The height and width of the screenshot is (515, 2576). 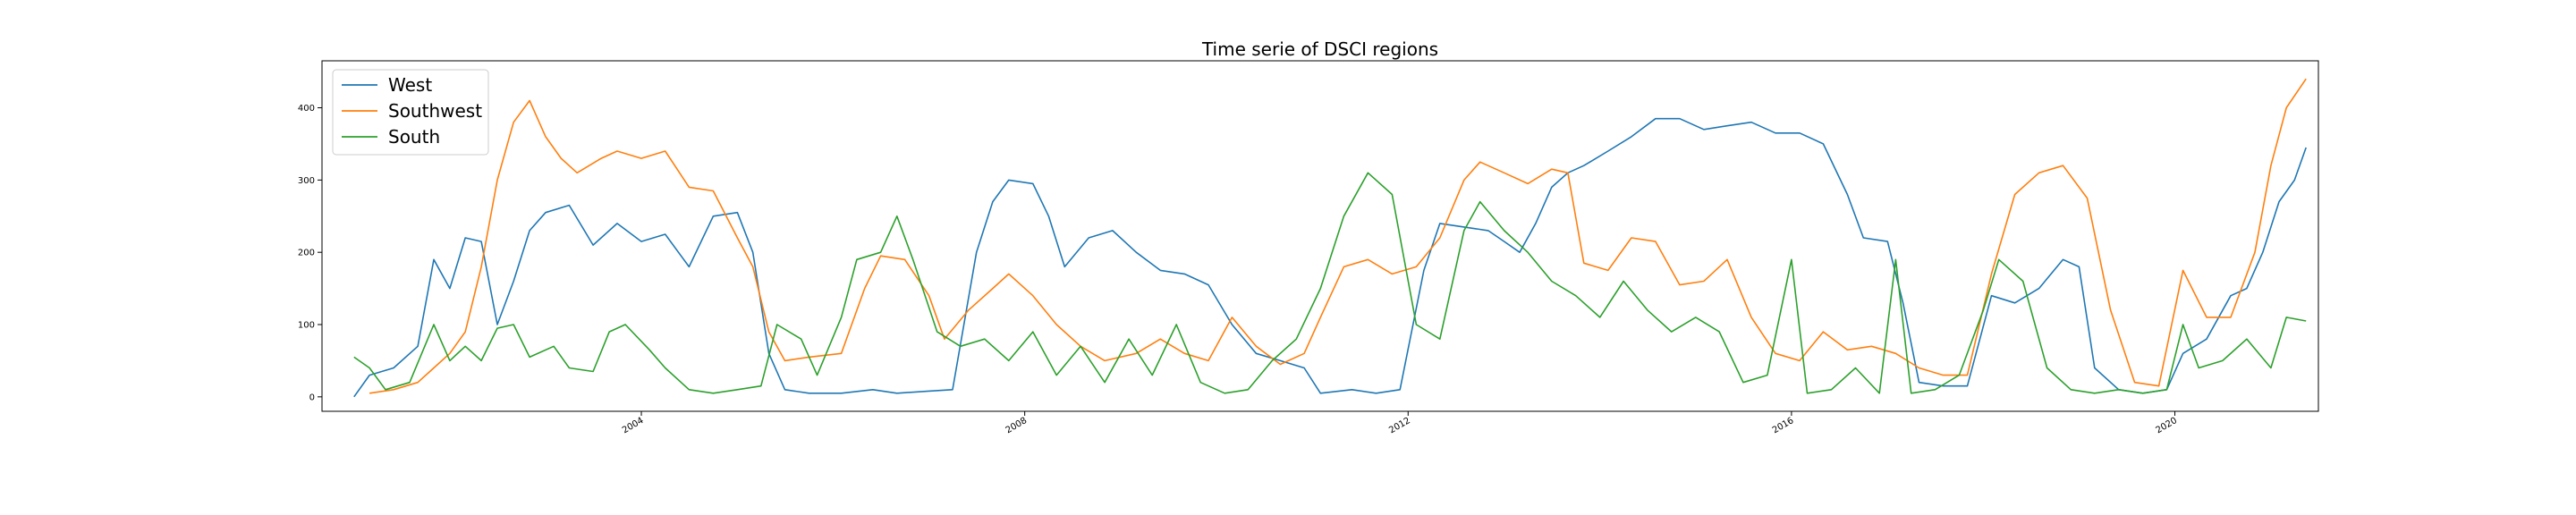 I want to click on legend: West Southwest South, so click(x=410, y=112).